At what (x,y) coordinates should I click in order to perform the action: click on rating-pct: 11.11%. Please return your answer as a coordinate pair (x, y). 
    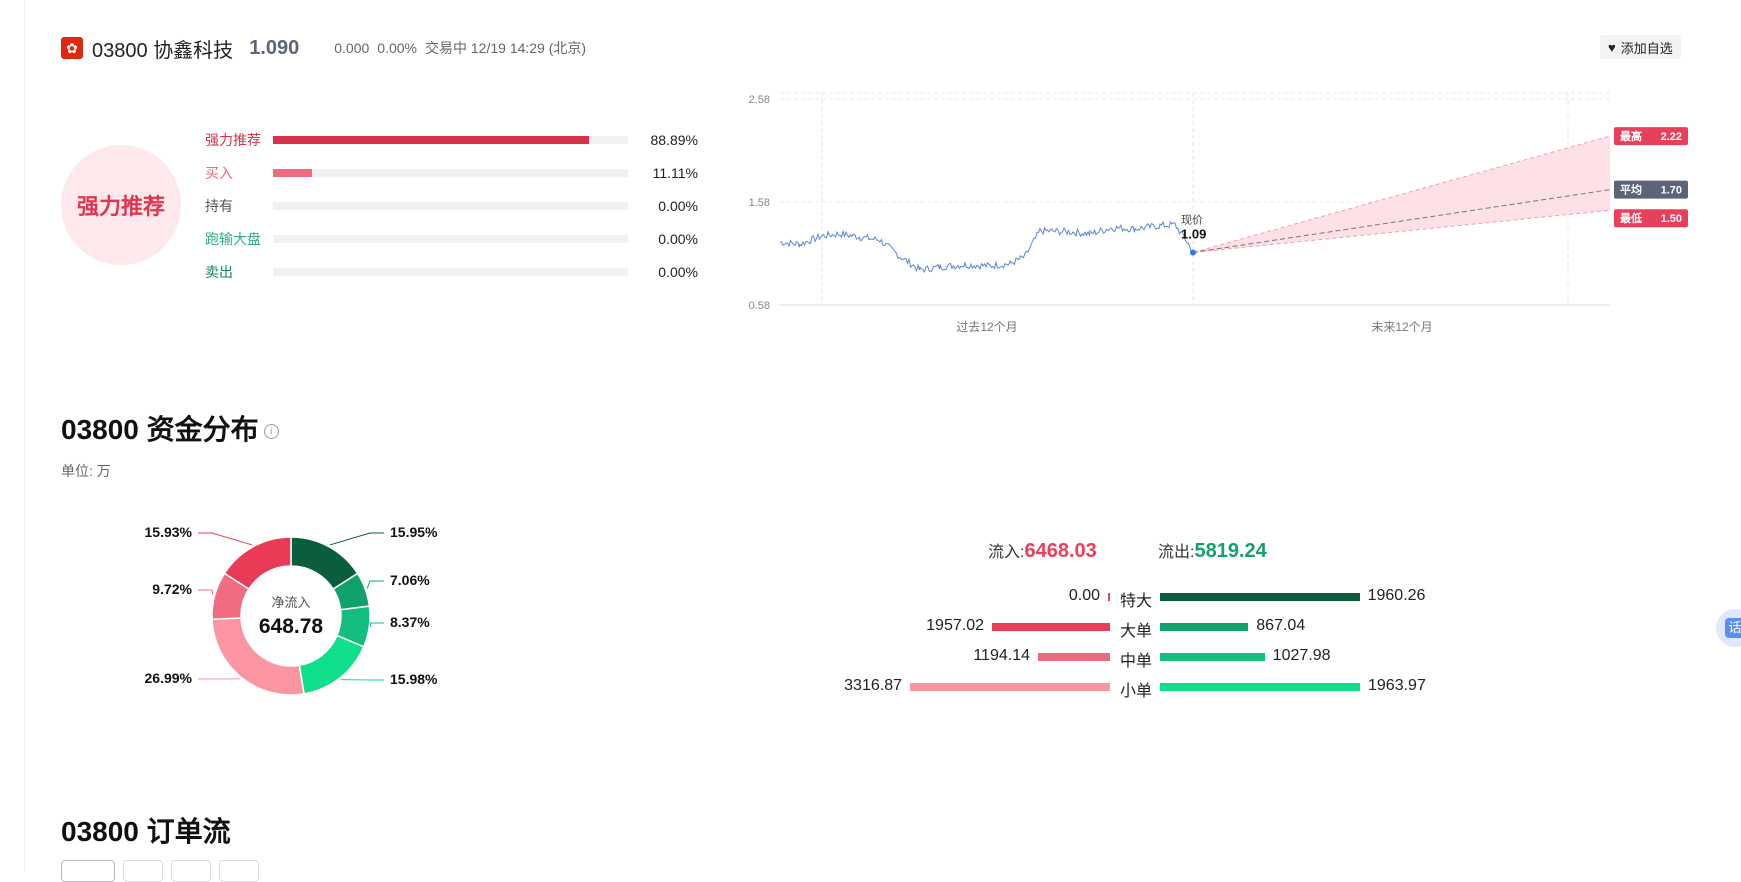
    Looking at the image, I should click on (663, 173).